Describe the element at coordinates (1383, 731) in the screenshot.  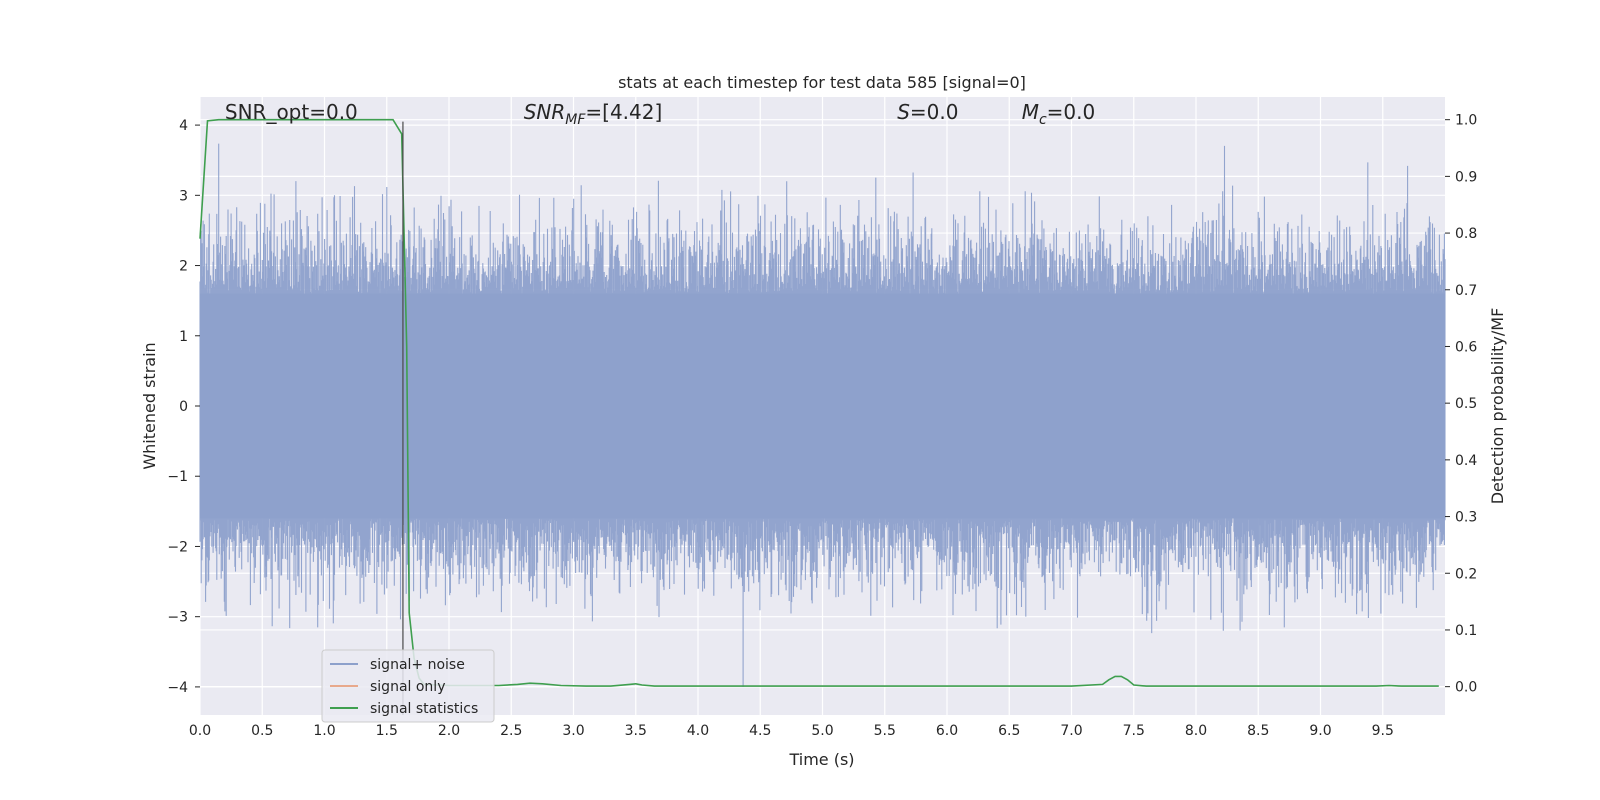
I see `x-tick-label: 9.5` at that location.